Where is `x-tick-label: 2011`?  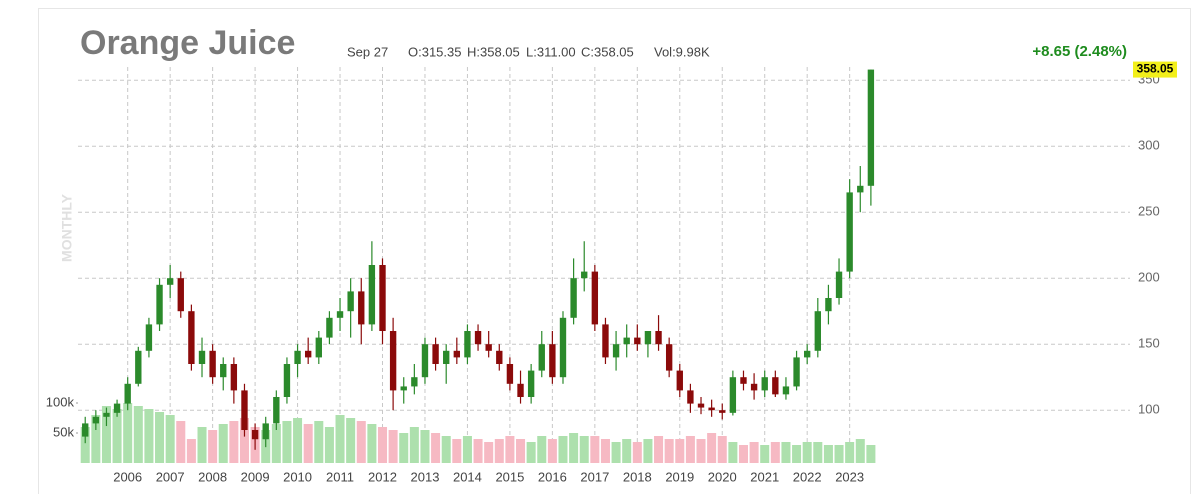 x-tick-label: 2011 is located at coordinates (340, 476).